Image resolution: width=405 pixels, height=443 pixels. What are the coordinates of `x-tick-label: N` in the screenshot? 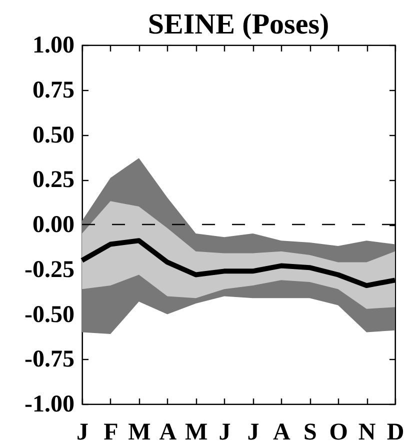 It's located at (367, 431).